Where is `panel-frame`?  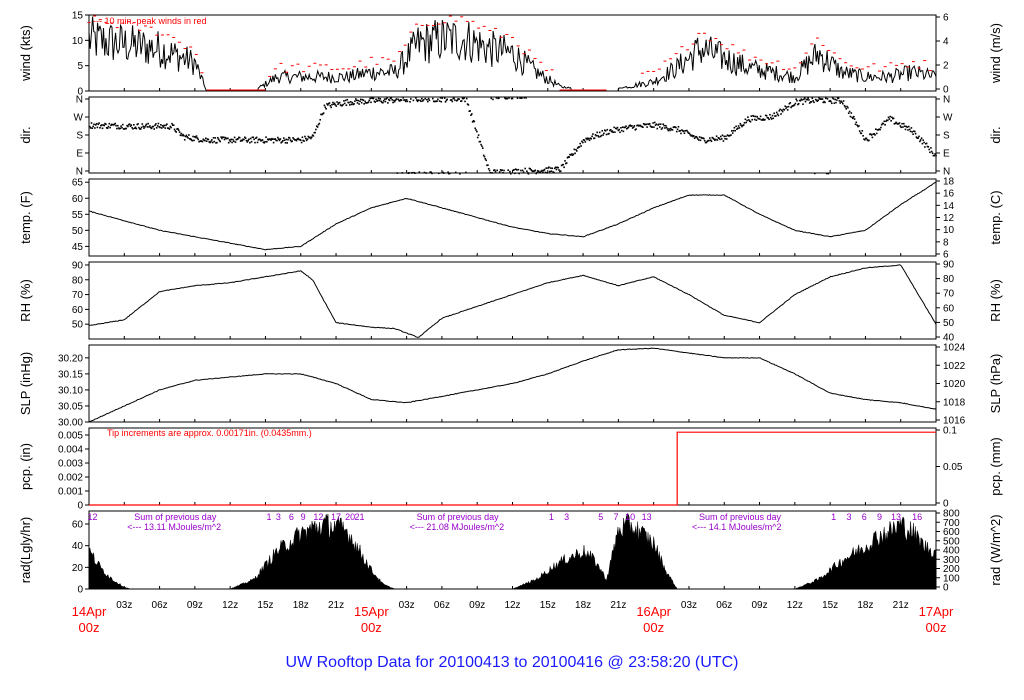
panel-frame is located at coordinates (512, 53).